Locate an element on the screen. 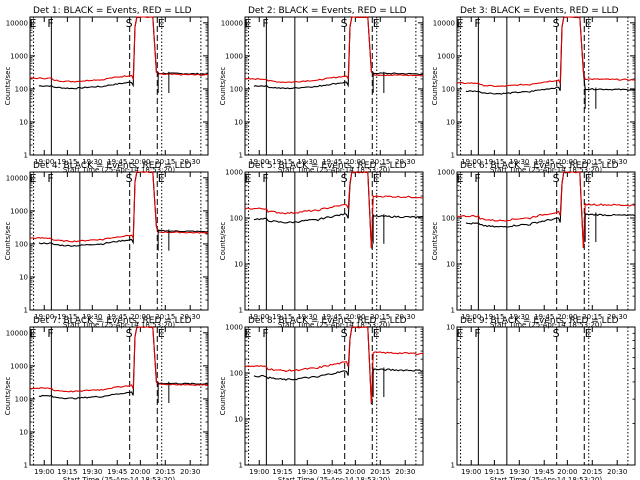 This screenshot has height=480, width=640. panel-title: Det 8: BLACK = Events, RED = LLD is located at coordinates (327, 321).